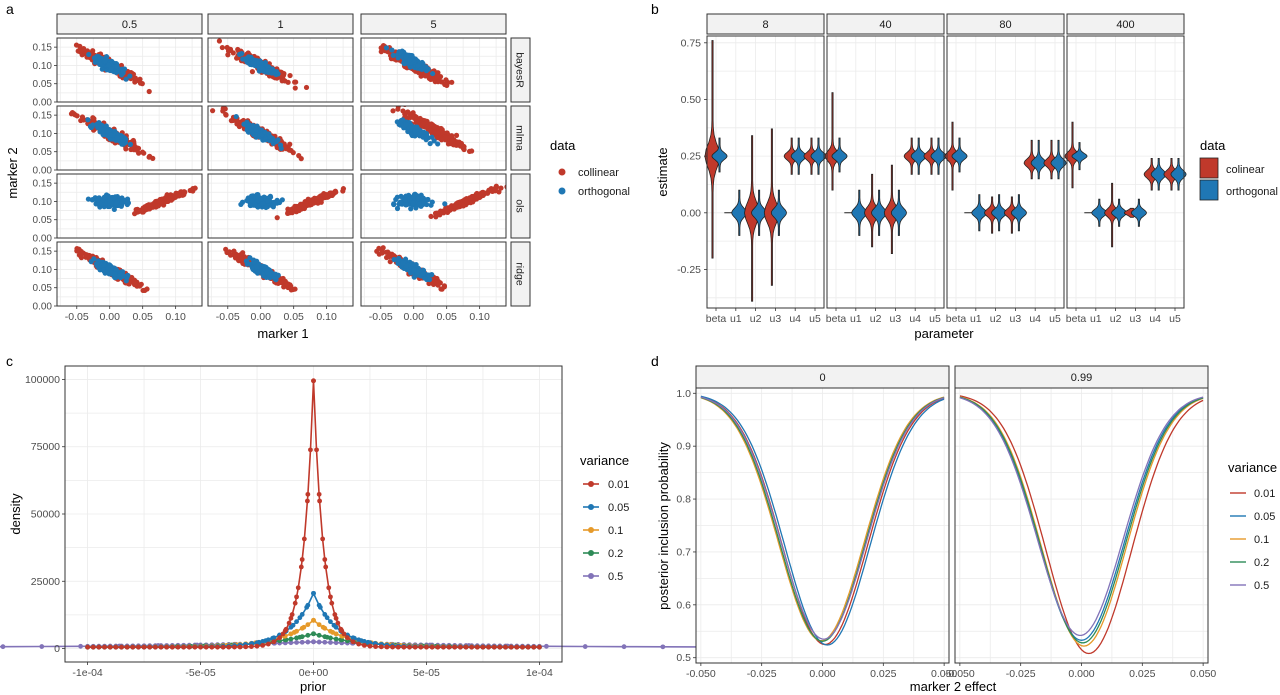  What do you see at coordinates (752, 218) in the screenshot?
I see `violin-collinear` at bounding box center [752, 218].